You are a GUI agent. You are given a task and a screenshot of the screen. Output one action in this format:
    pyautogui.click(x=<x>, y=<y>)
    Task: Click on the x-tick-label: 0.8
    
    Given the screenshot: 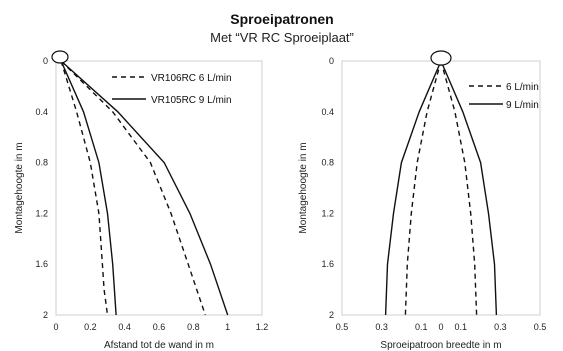 What is the action you would take?
    pyautogui.click(x=193, y=327)
    